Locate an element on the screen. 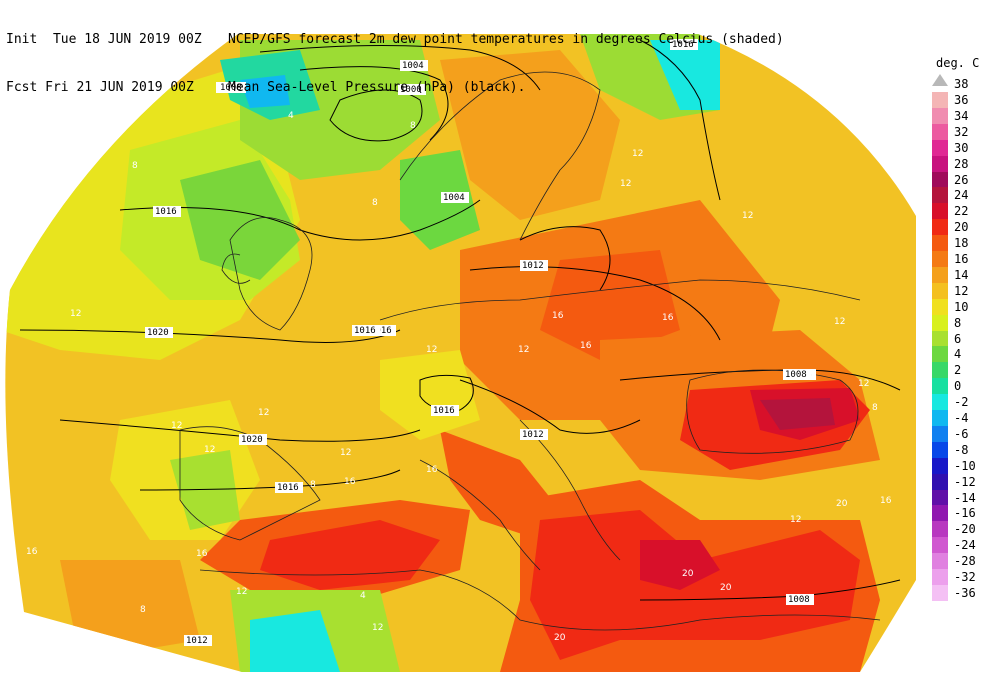 The image size is (1000, 680). legend-label: 34 is located at coordinates (961, 115).